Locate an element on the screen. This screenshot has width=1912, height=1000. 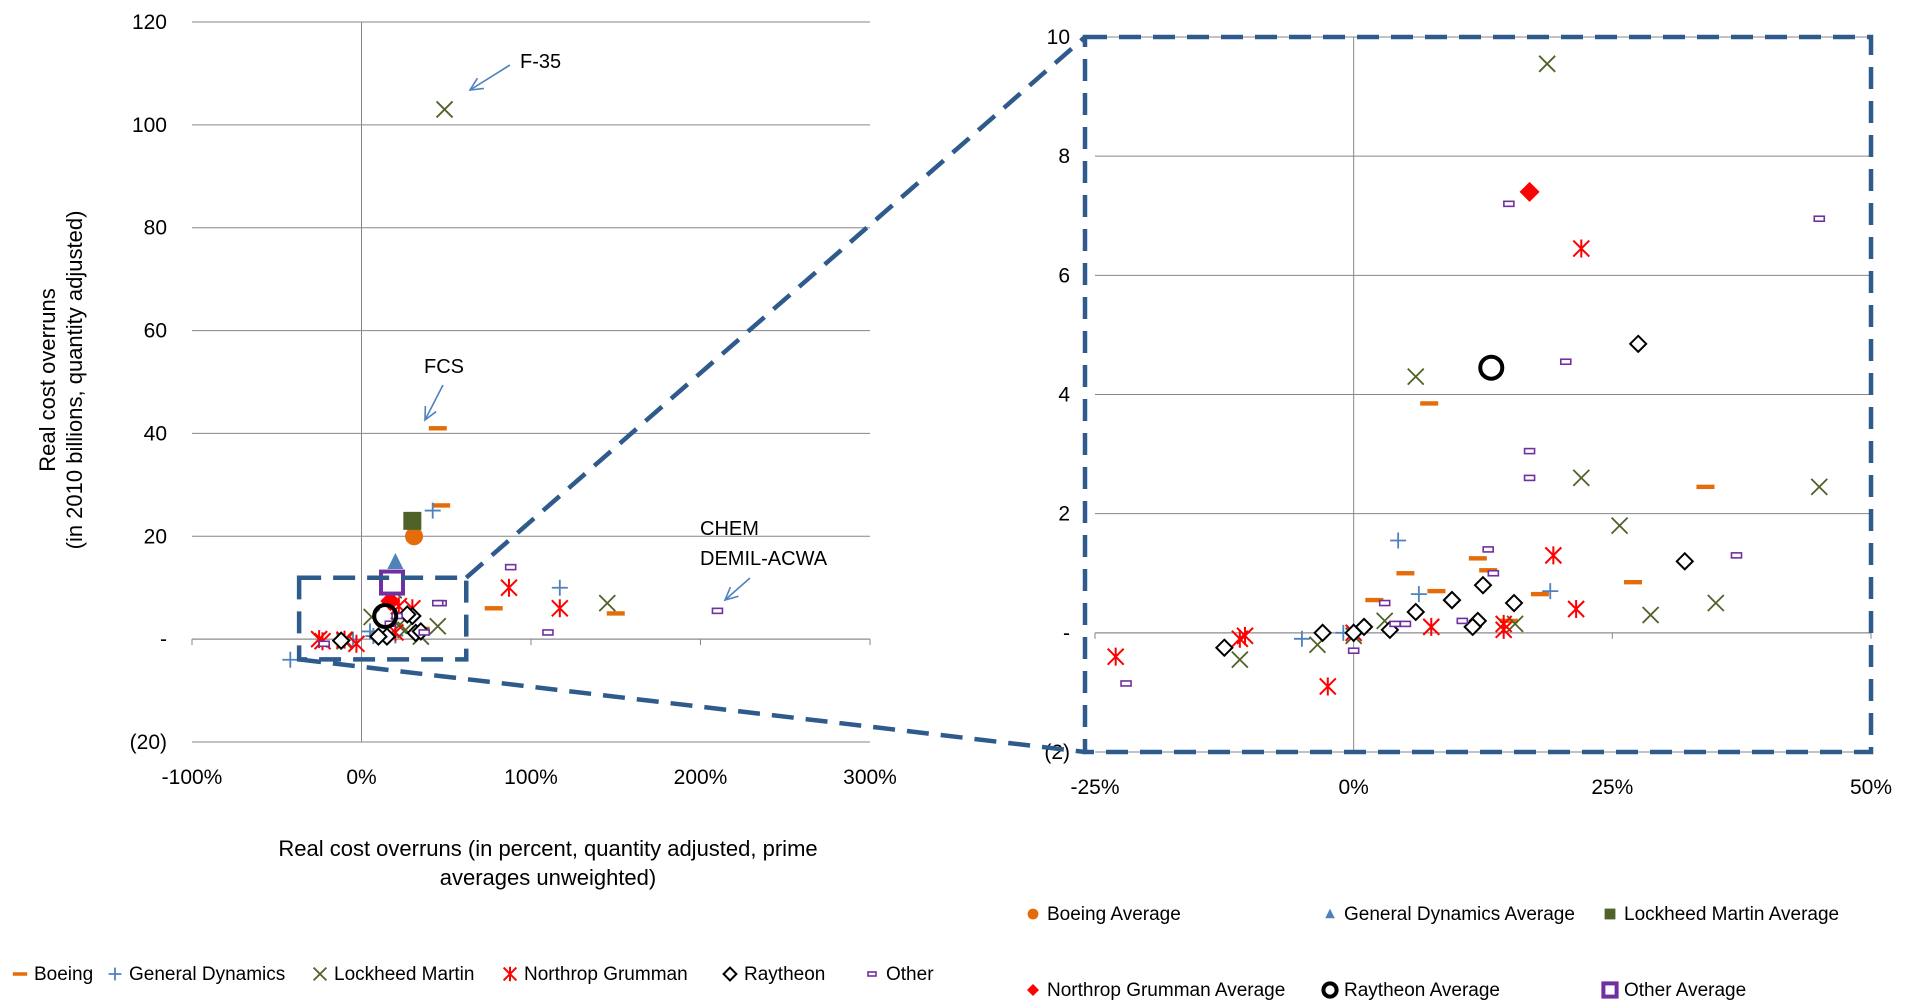
chem-arrow-icon is located at coordinates (737, 589).